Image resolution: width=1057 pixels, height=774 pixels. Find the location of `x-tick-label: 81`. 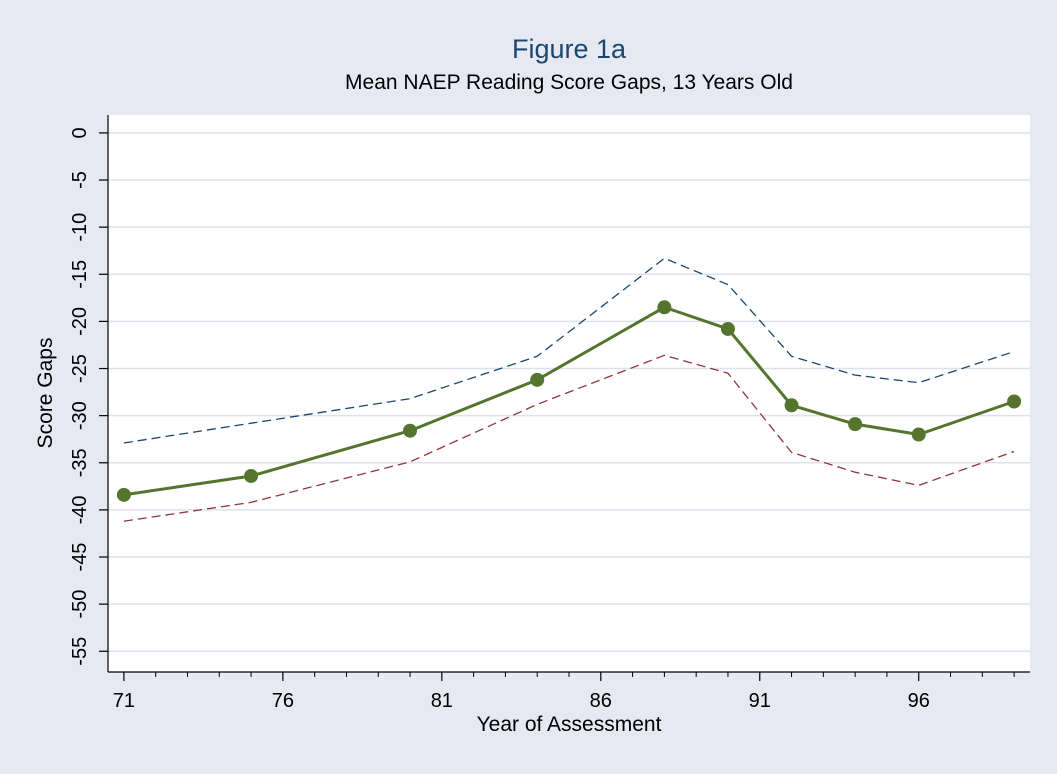

x-tick-label: 81 is located at coordinates (442, 701).